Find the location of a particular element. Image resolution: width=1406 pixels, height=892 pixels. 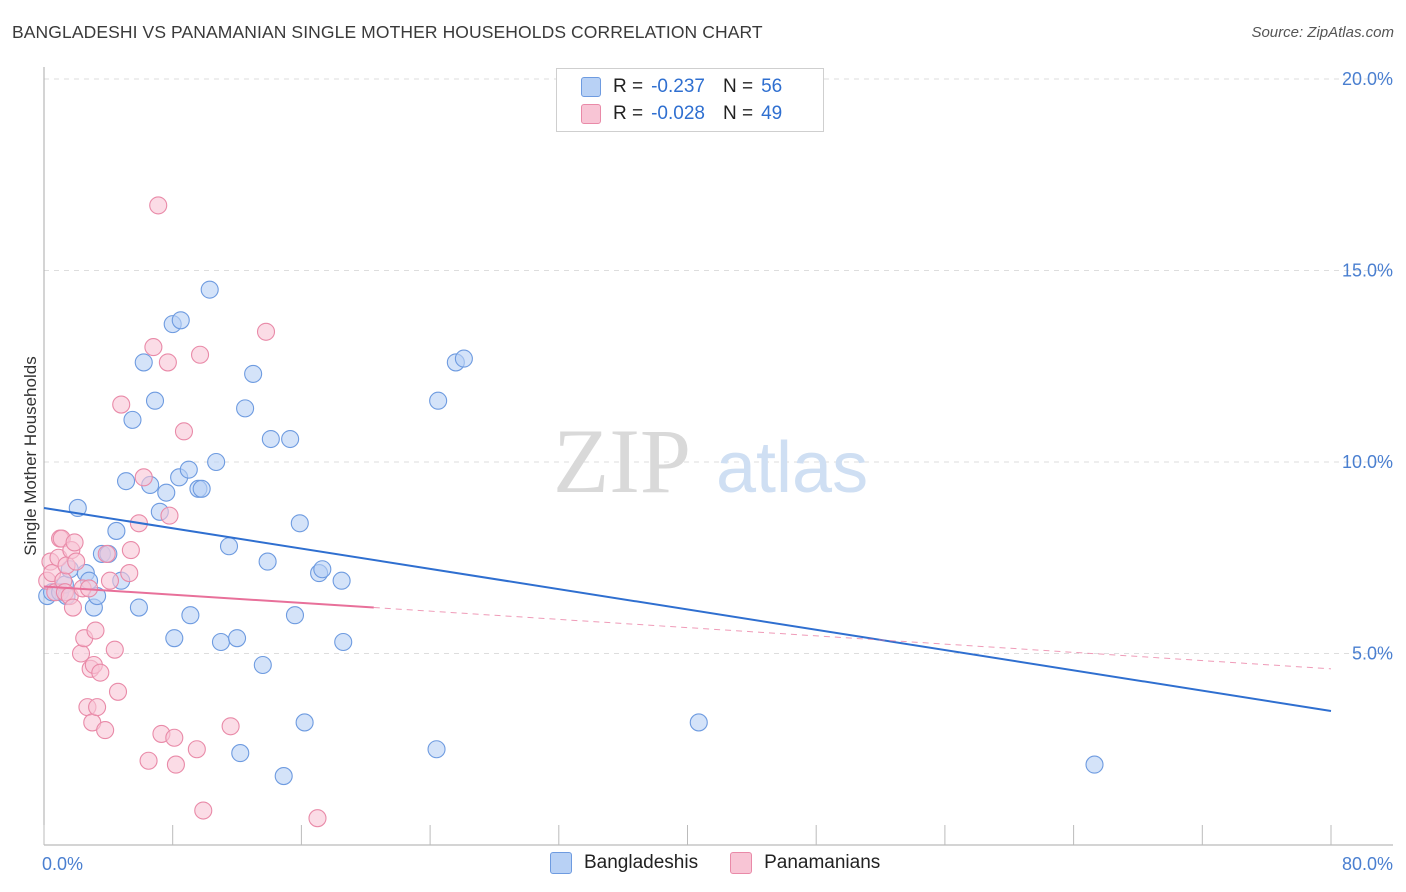

series-legend: Bangladeshis Panamanians is located at coordinates (731, 863).